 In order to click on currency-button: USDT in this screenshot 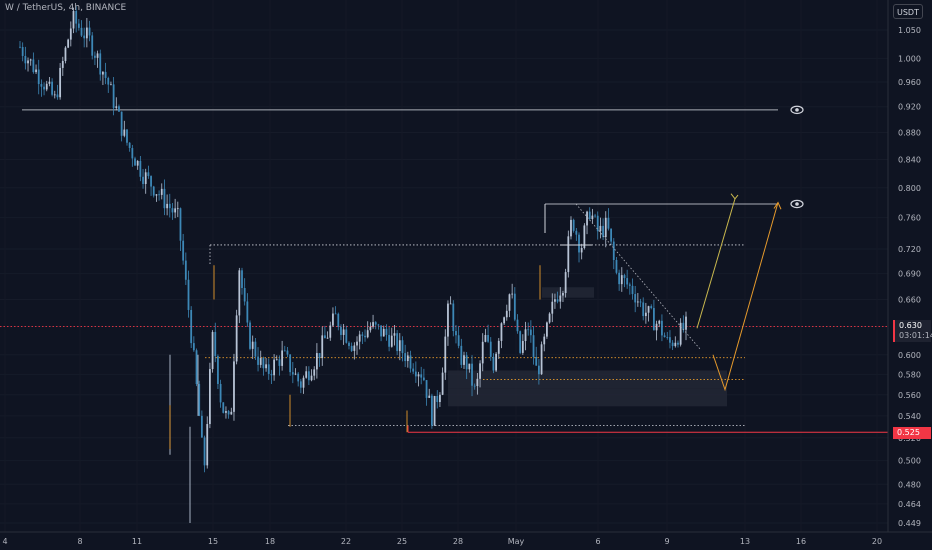, I will do `click(908, 11)`.